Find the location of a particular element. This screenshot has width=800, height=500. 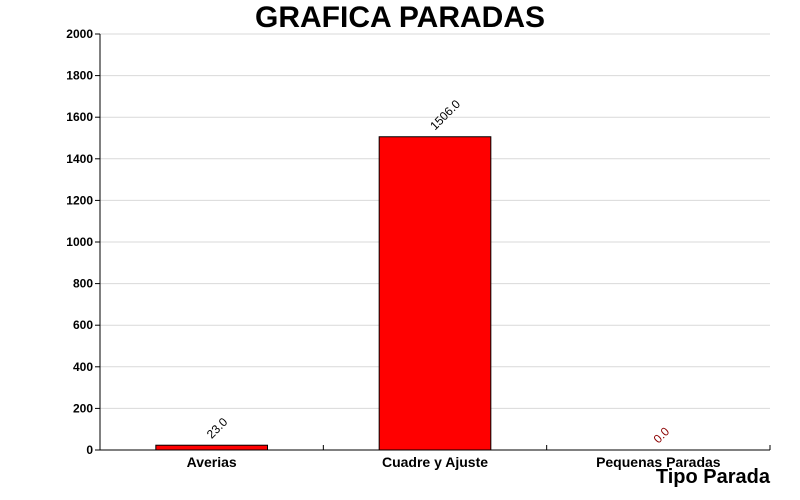

y-tick-label: 2000 is located at coordinates (79, 34).